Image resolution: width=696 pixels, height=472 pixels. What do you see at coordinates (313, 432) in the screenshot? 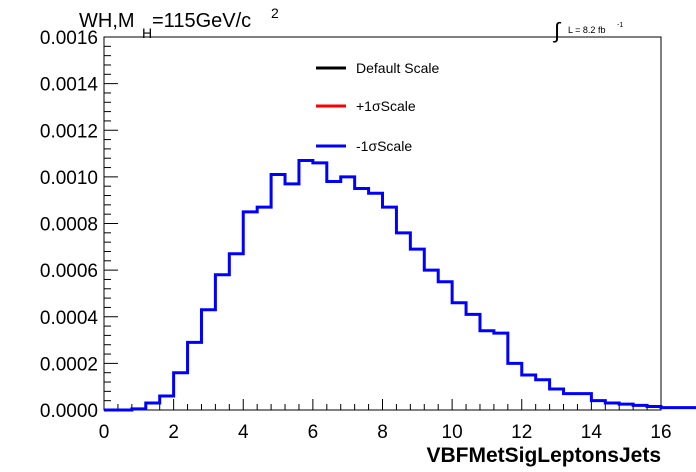
I see `x-tick-label: 6` at bounding box center [313, 432].